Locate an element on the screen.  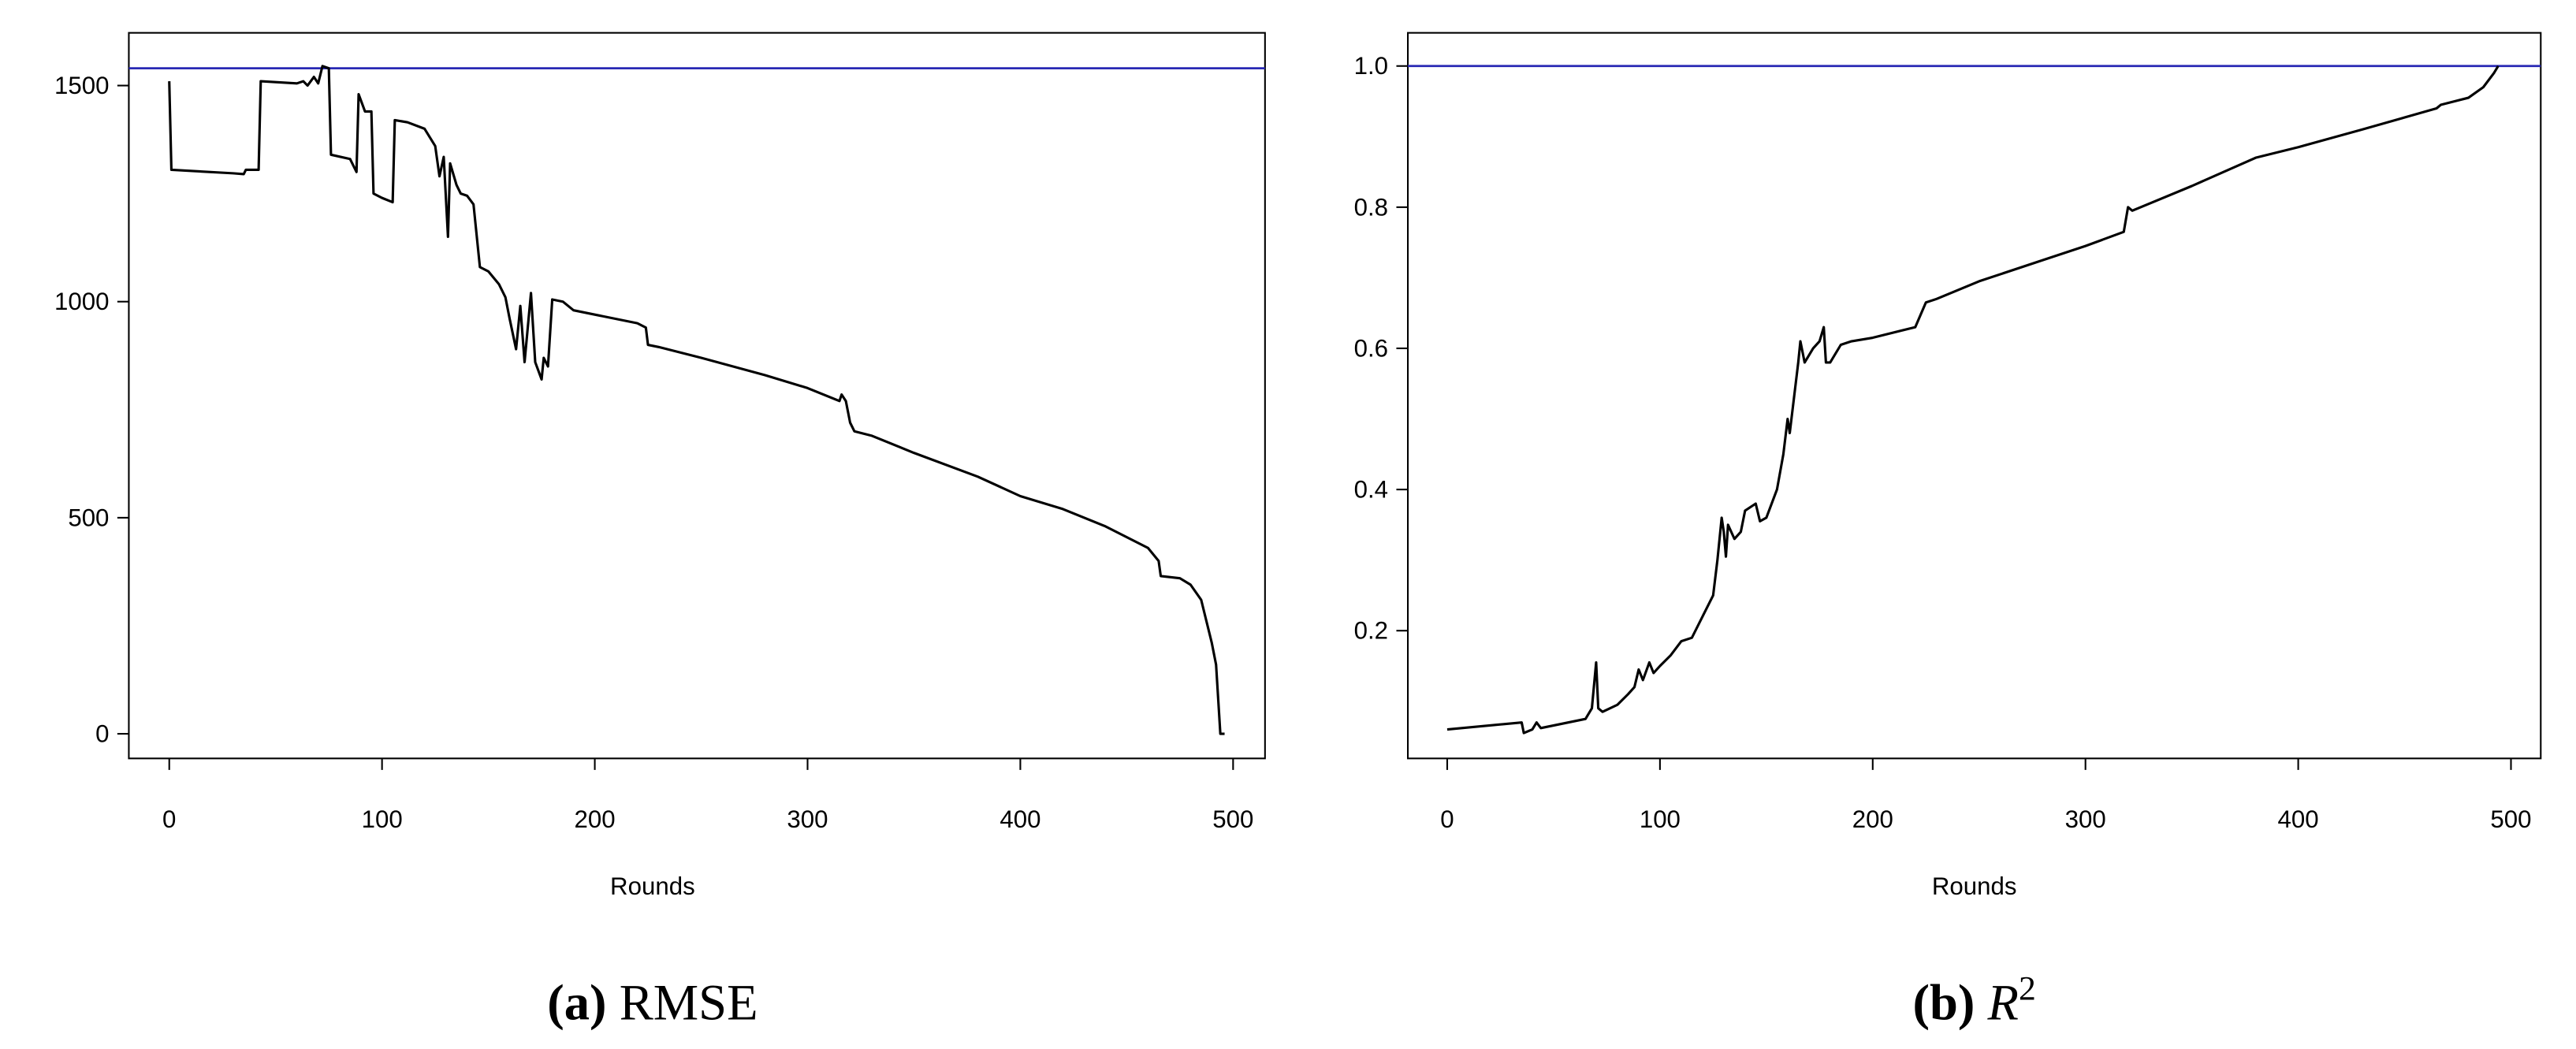
caption-superscript: 2 is located at coordinates (2027, 989).